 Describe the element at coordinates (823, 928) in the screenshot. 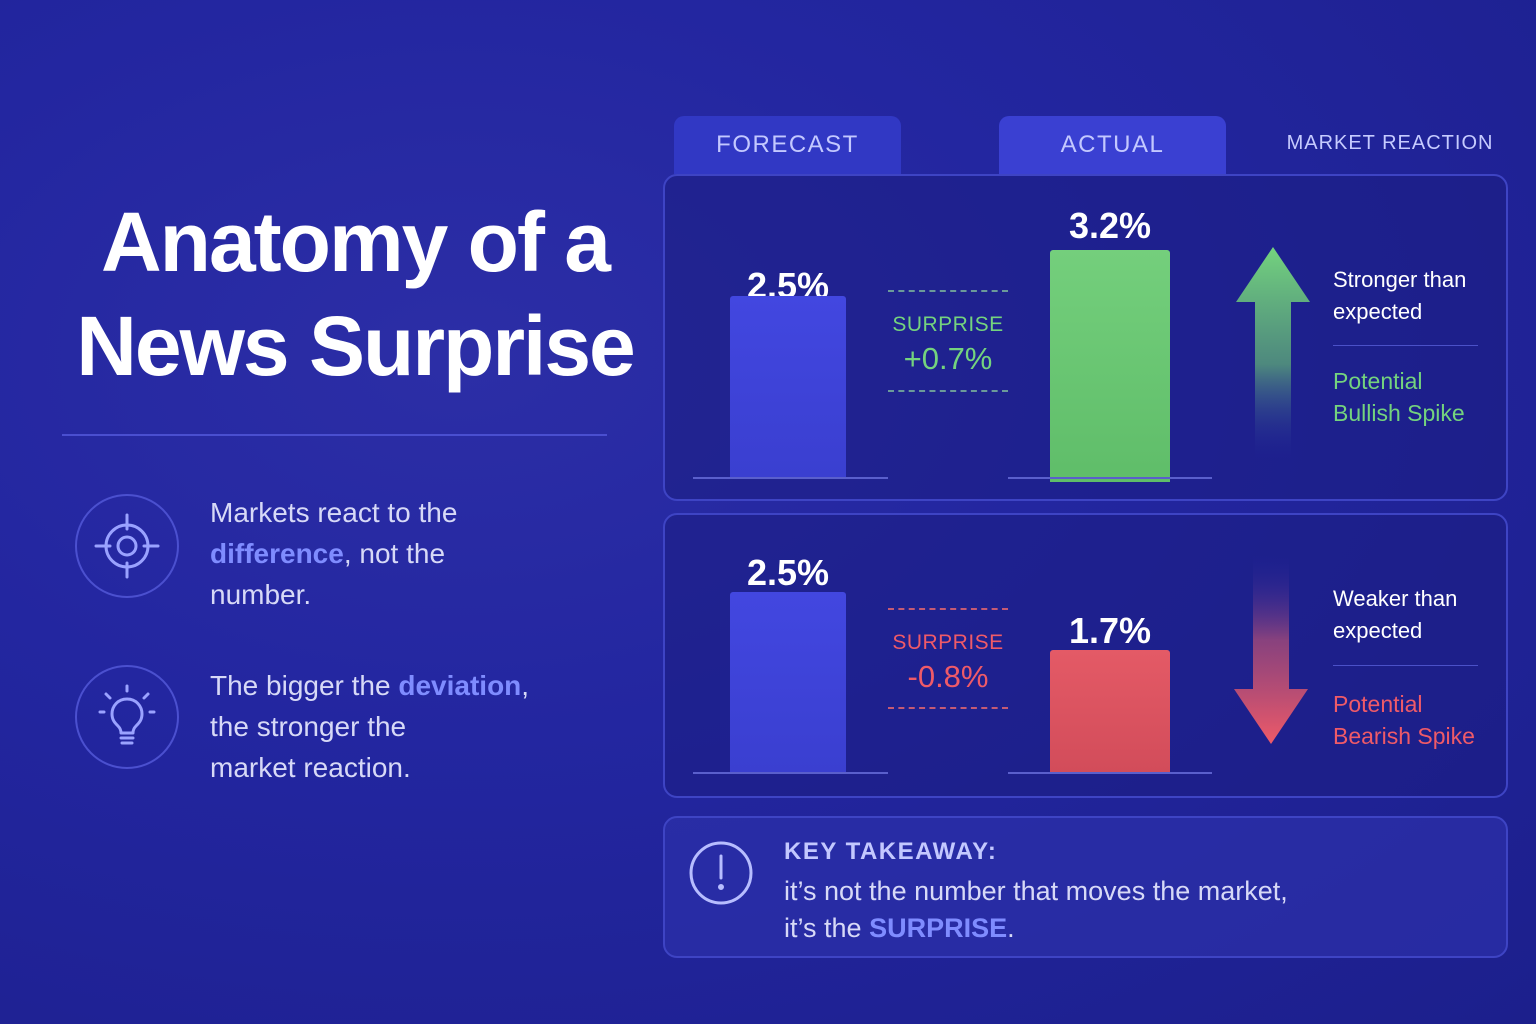

I see `key-takeaway-line-2-pre: it’s the` at that location.